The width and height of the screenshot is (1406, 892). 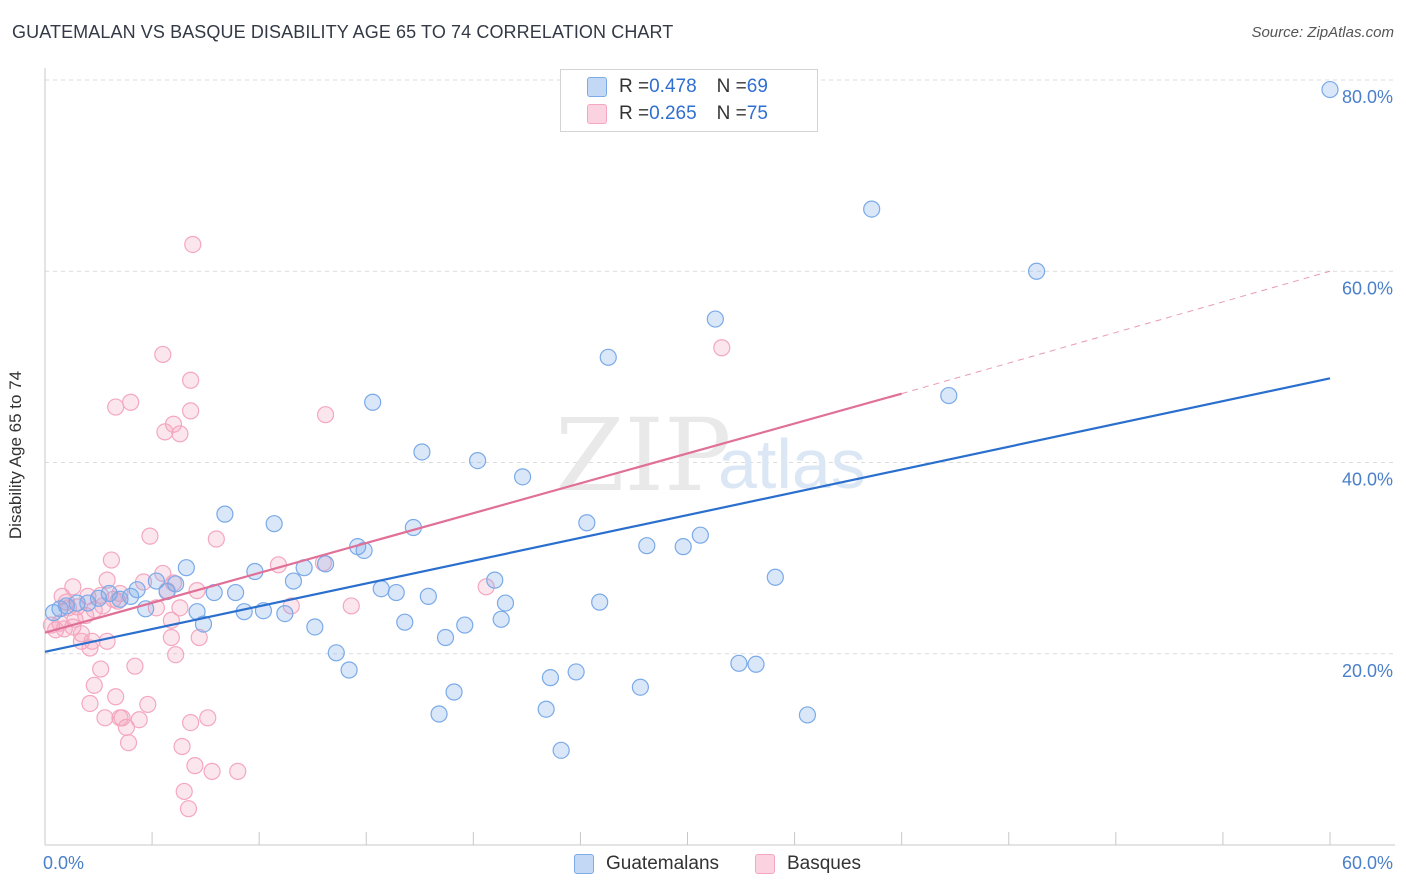 What do you see at coordinates (1322, 32) in the screenshot?
I see `source-label: Source: ZipAtlas.com` at bounding box center [1322, 32].